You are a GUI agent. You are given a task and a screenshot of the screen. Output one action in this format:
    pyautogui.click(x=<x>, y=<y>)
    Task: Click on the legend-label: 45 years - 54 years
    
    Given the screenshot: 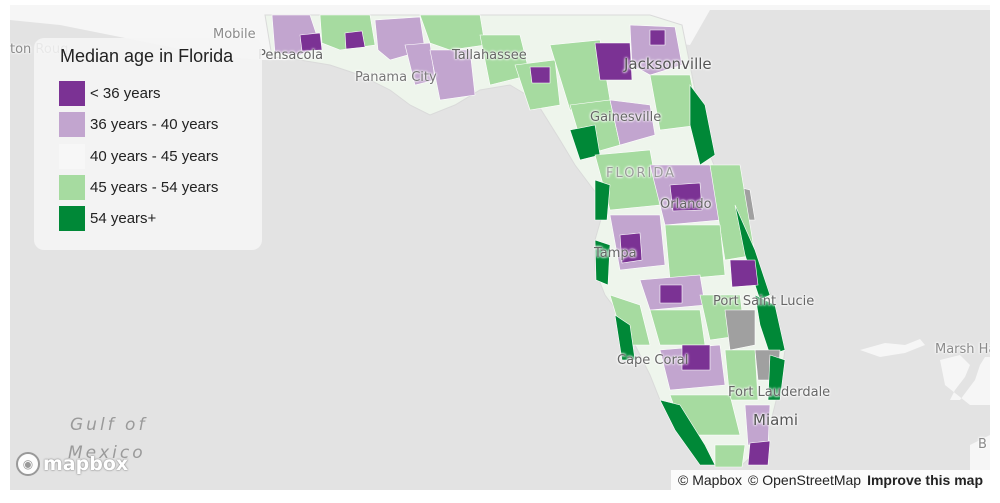 What is the action you would take?
    pyautogui.click(x=154, y=187)
    